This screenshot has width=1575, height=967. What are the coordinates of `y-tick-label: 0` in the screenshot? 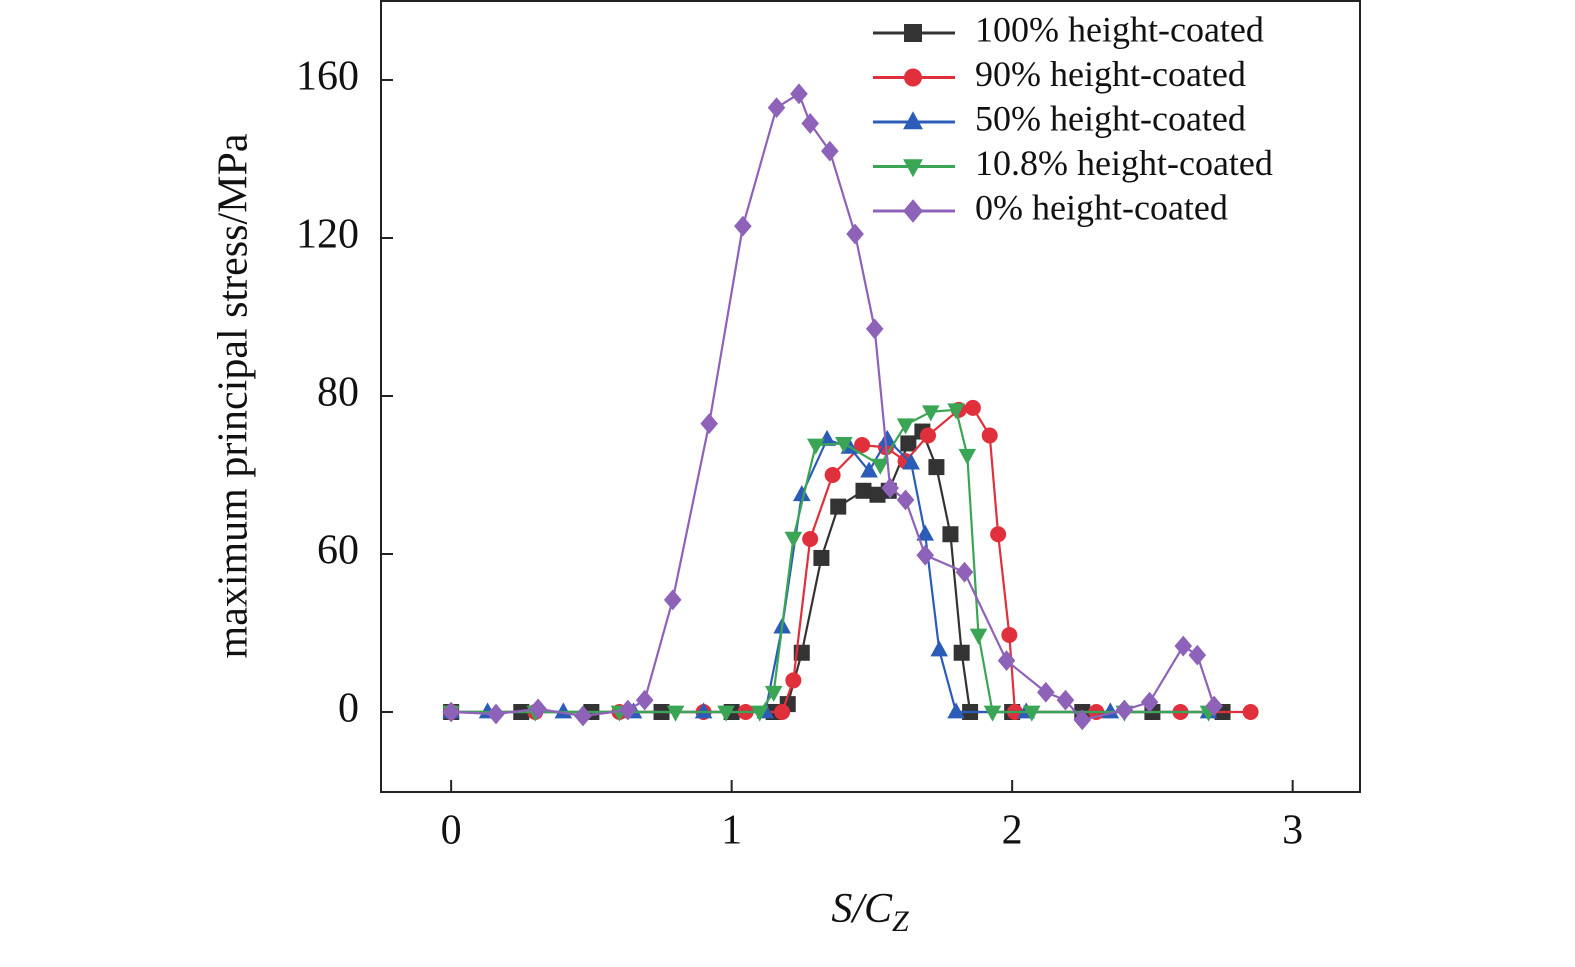 It's located at (348, 709).